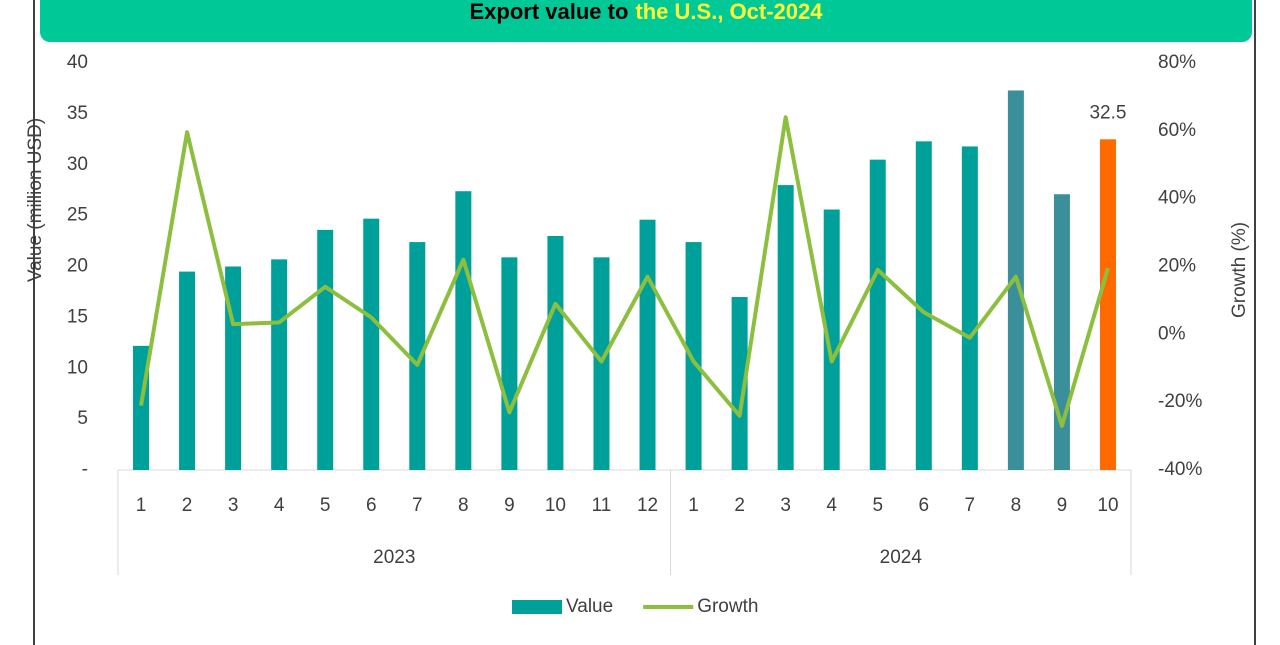  Describe the element at coordinates (77, 316) in the screenshot. I see `y-tick-label: 15` at that location.